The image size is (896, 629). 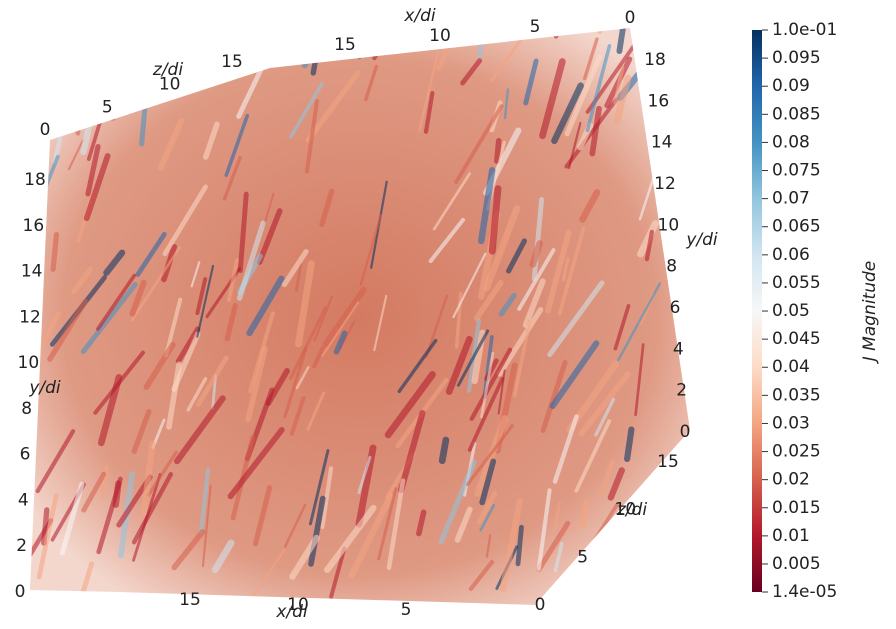 I want to click on axis-tick-label: 6, so click(x=25, y=455).